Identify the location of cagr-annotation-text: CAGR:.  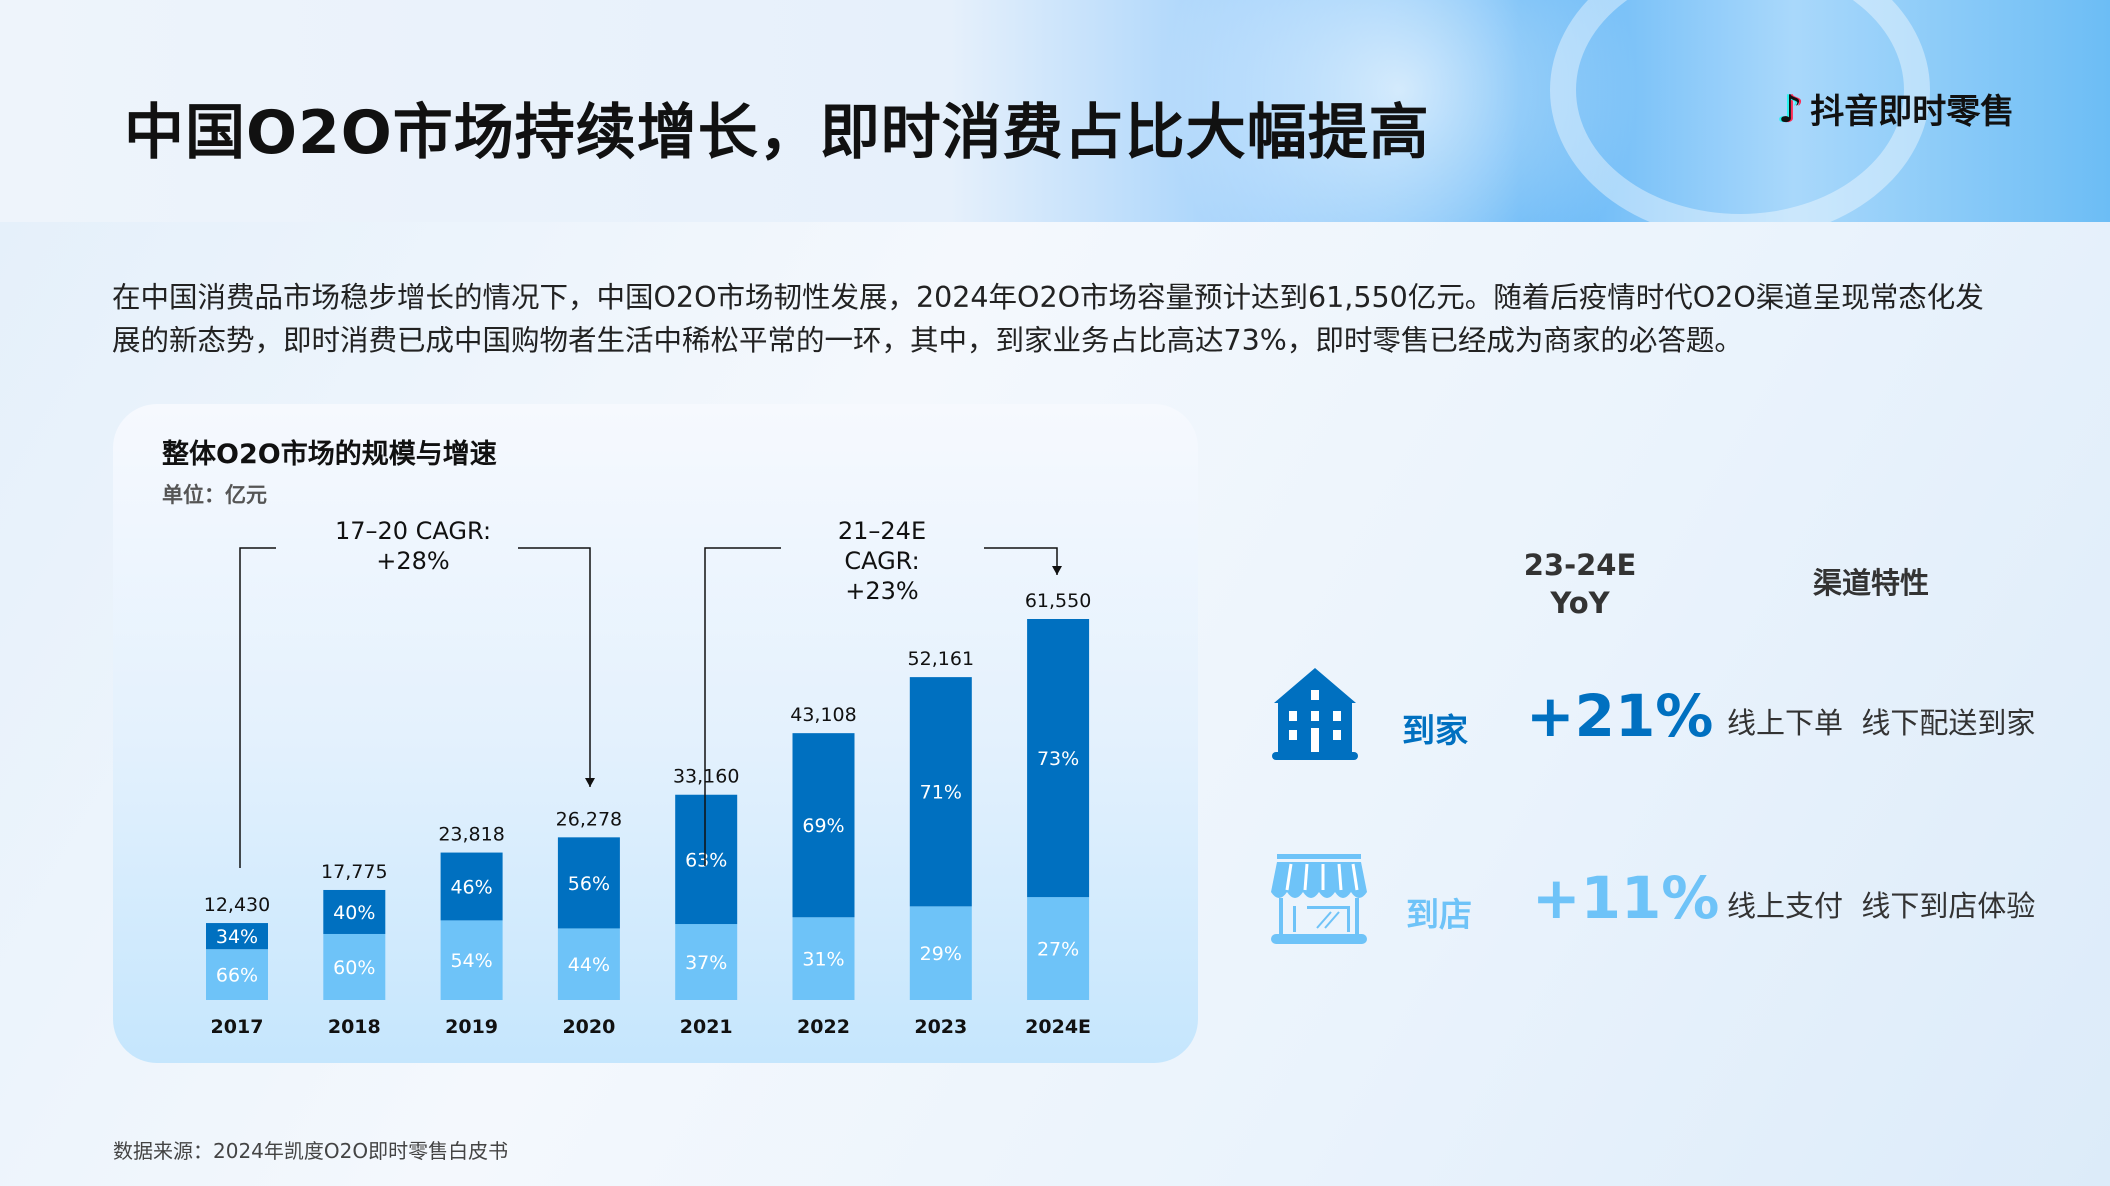
(881, 561).